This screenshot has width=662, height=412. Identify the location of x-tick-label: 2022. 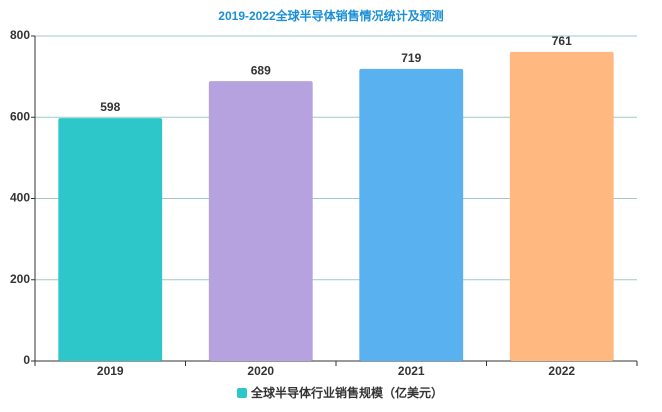
(561, 371).